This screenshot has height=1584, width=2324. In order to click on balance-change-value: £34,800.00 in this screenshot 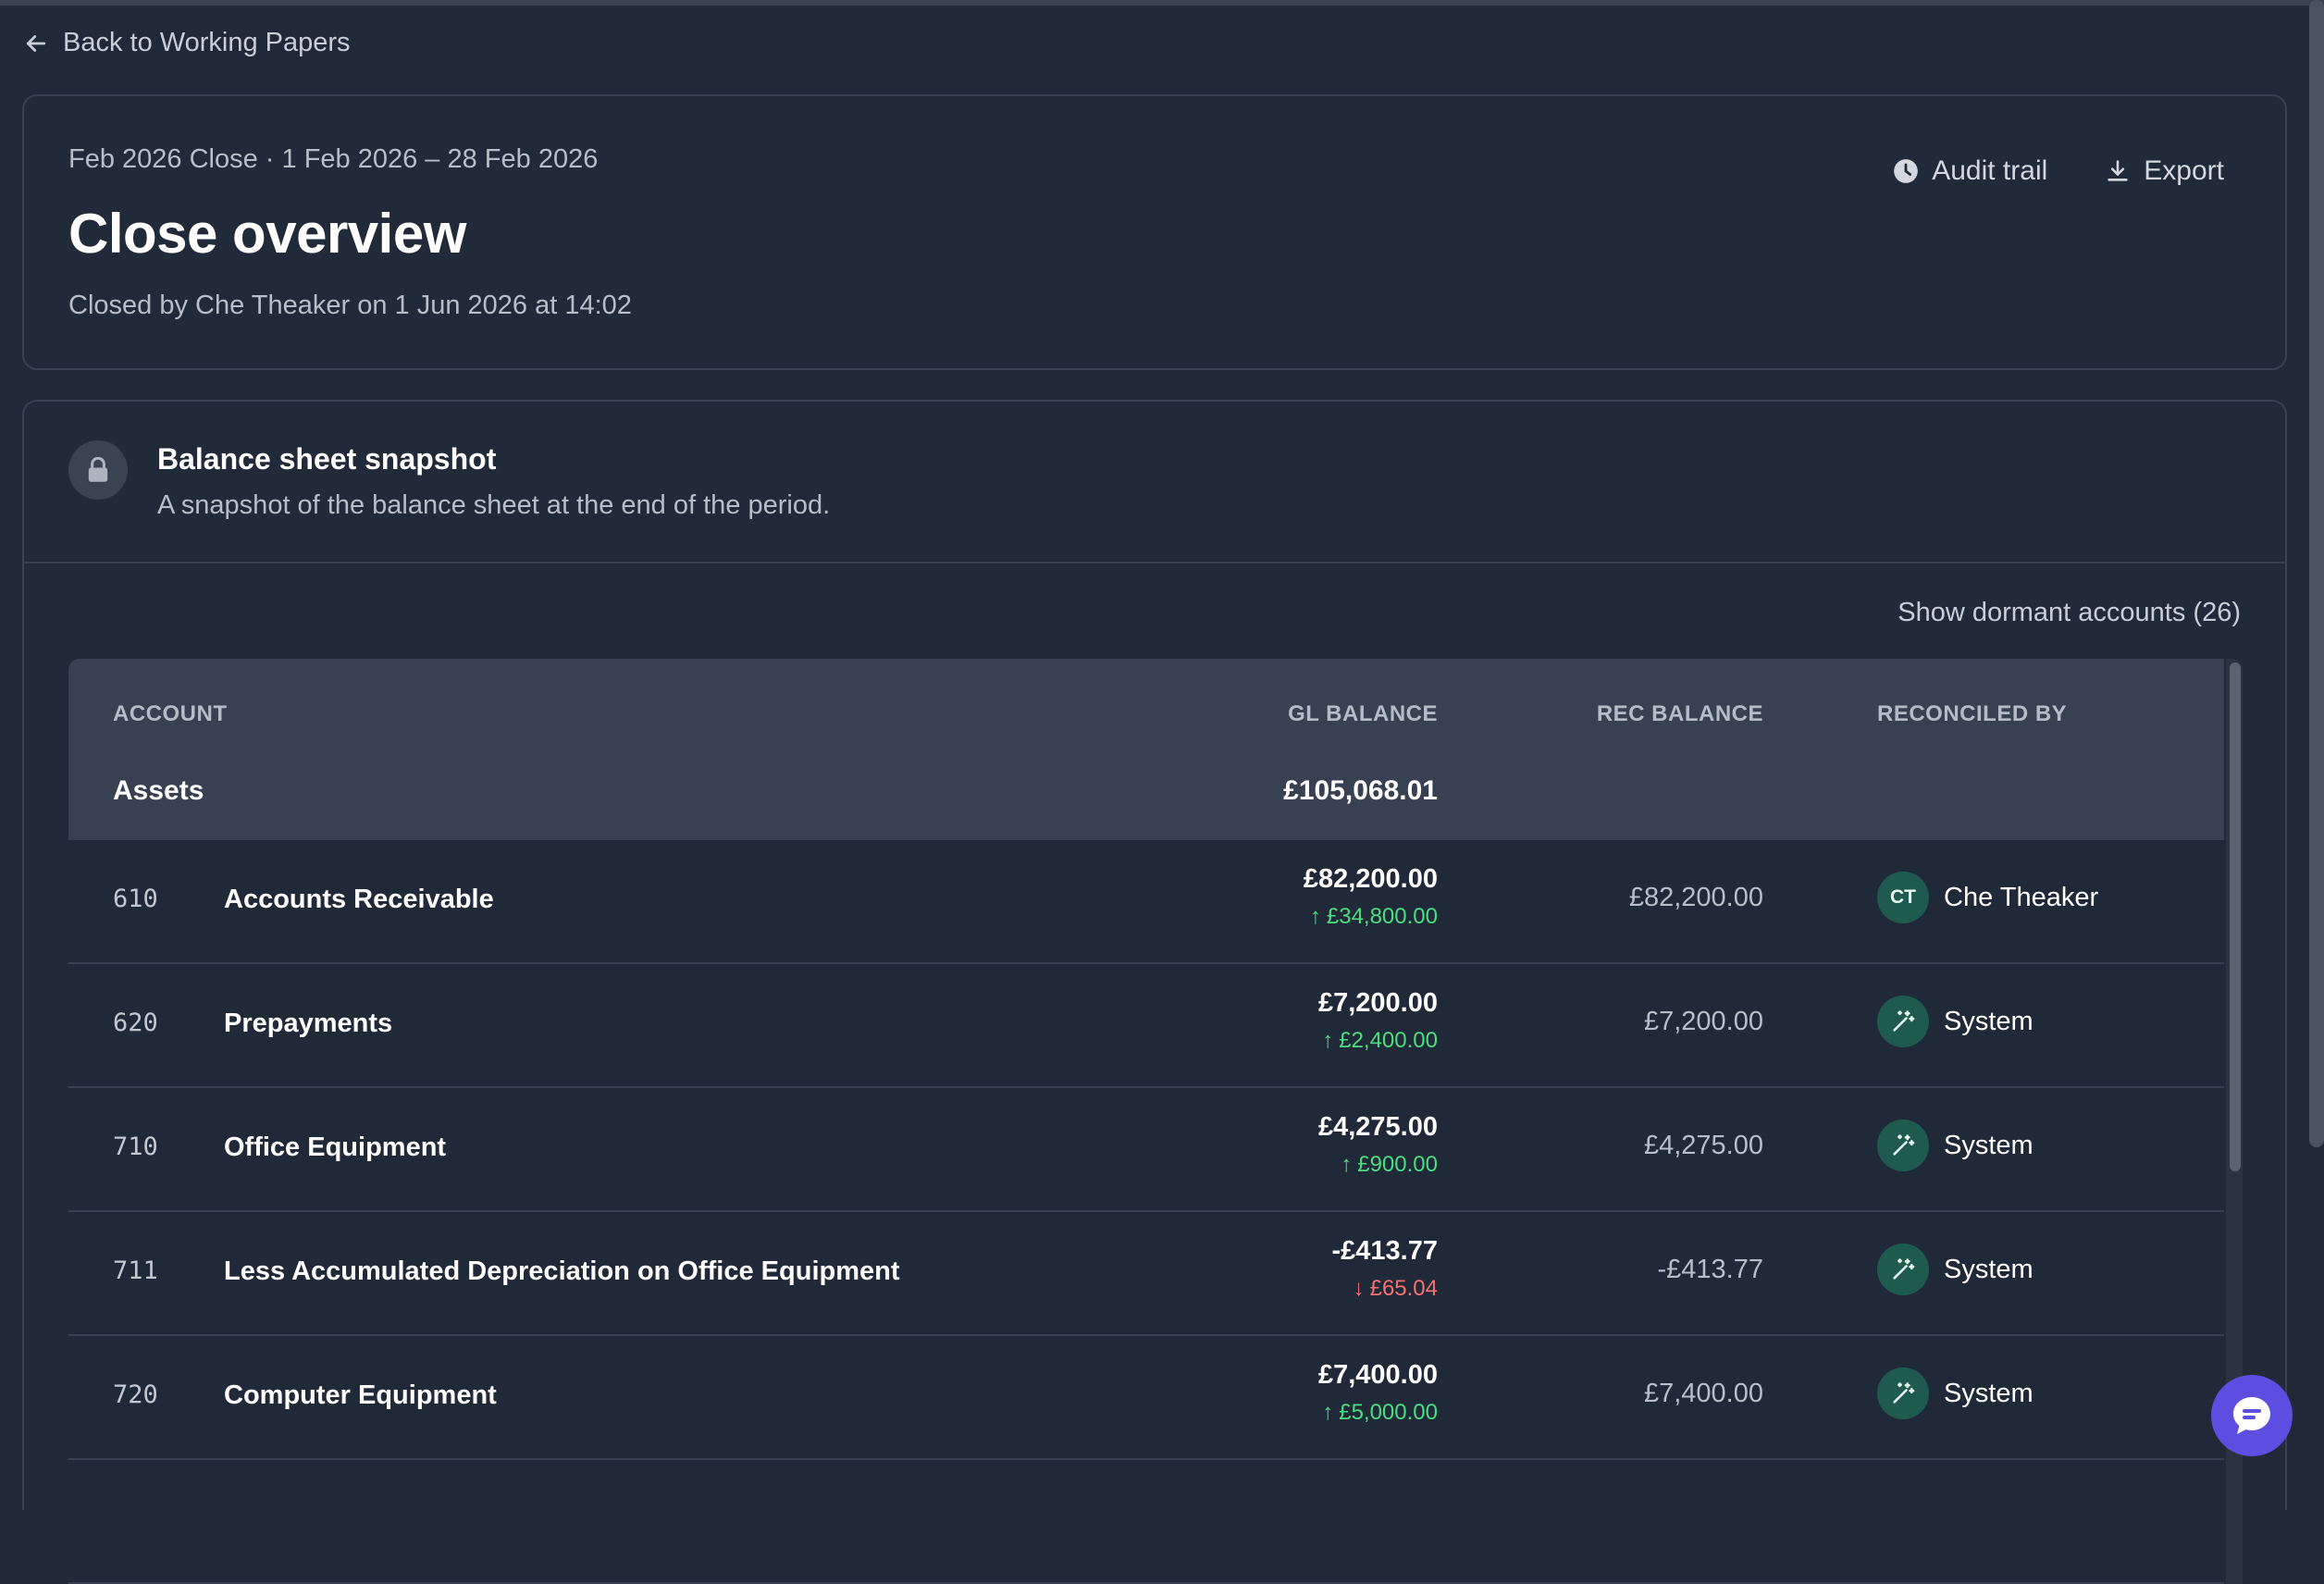, I will do `click(1382, 916)`.